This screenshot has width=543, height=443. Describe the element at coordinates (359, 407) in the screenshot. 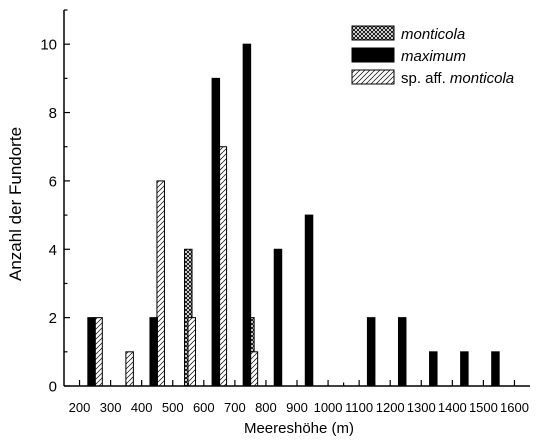

I see `x-tick-label: 1100` at that location.